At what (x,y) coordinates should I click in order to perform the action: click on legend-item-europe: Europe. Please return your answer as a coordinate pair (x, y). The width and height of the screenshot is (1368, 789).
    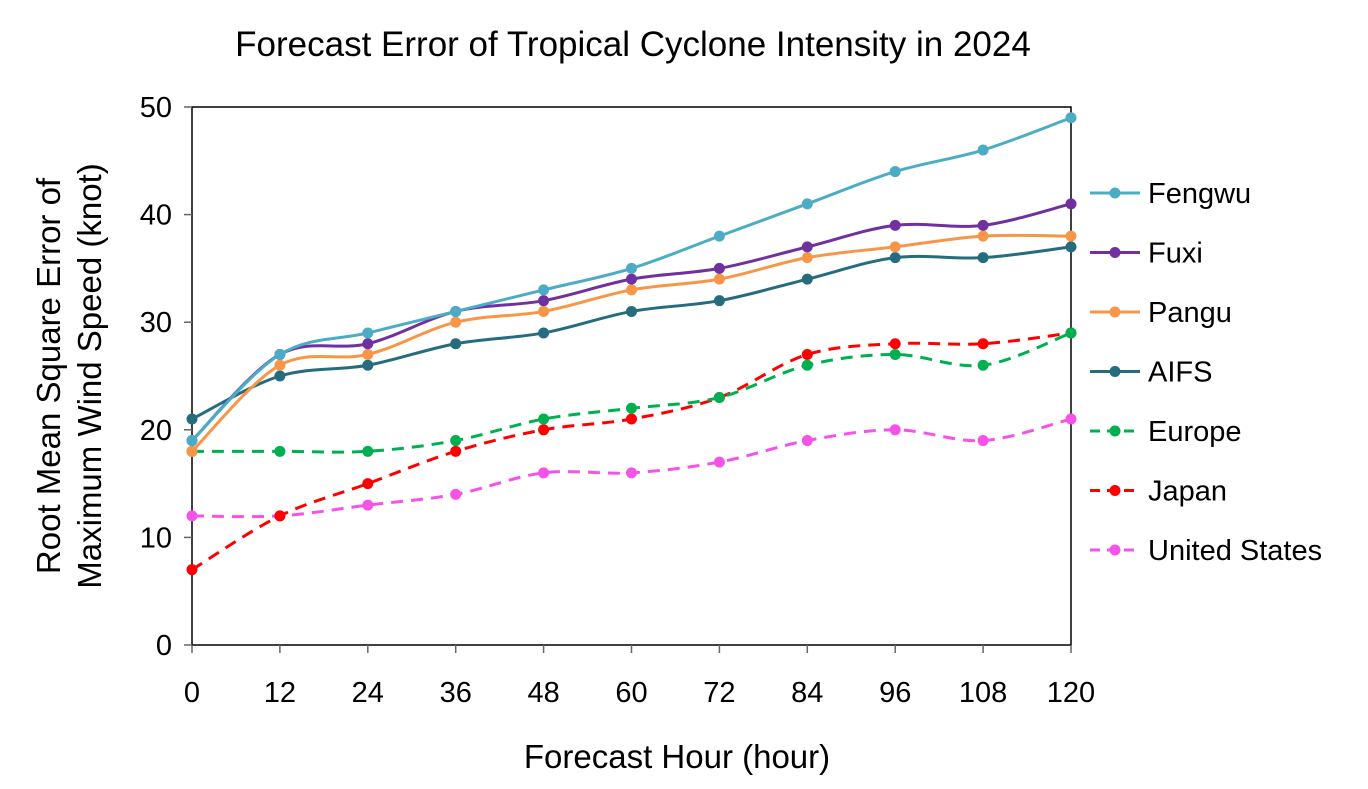
    Looking at the image, I should click on (1166, 432).